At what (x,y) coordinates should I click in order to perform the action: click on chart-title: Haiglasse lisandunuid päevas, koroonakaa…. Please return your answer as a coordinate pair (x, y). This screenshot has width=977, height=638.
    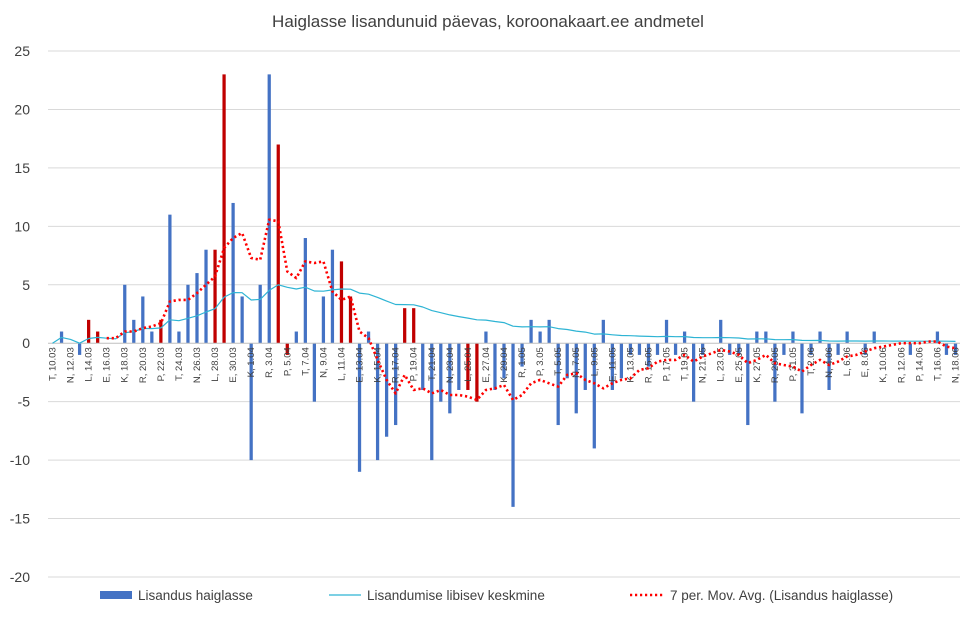
    Looking at the image, I should click on (488, 21).